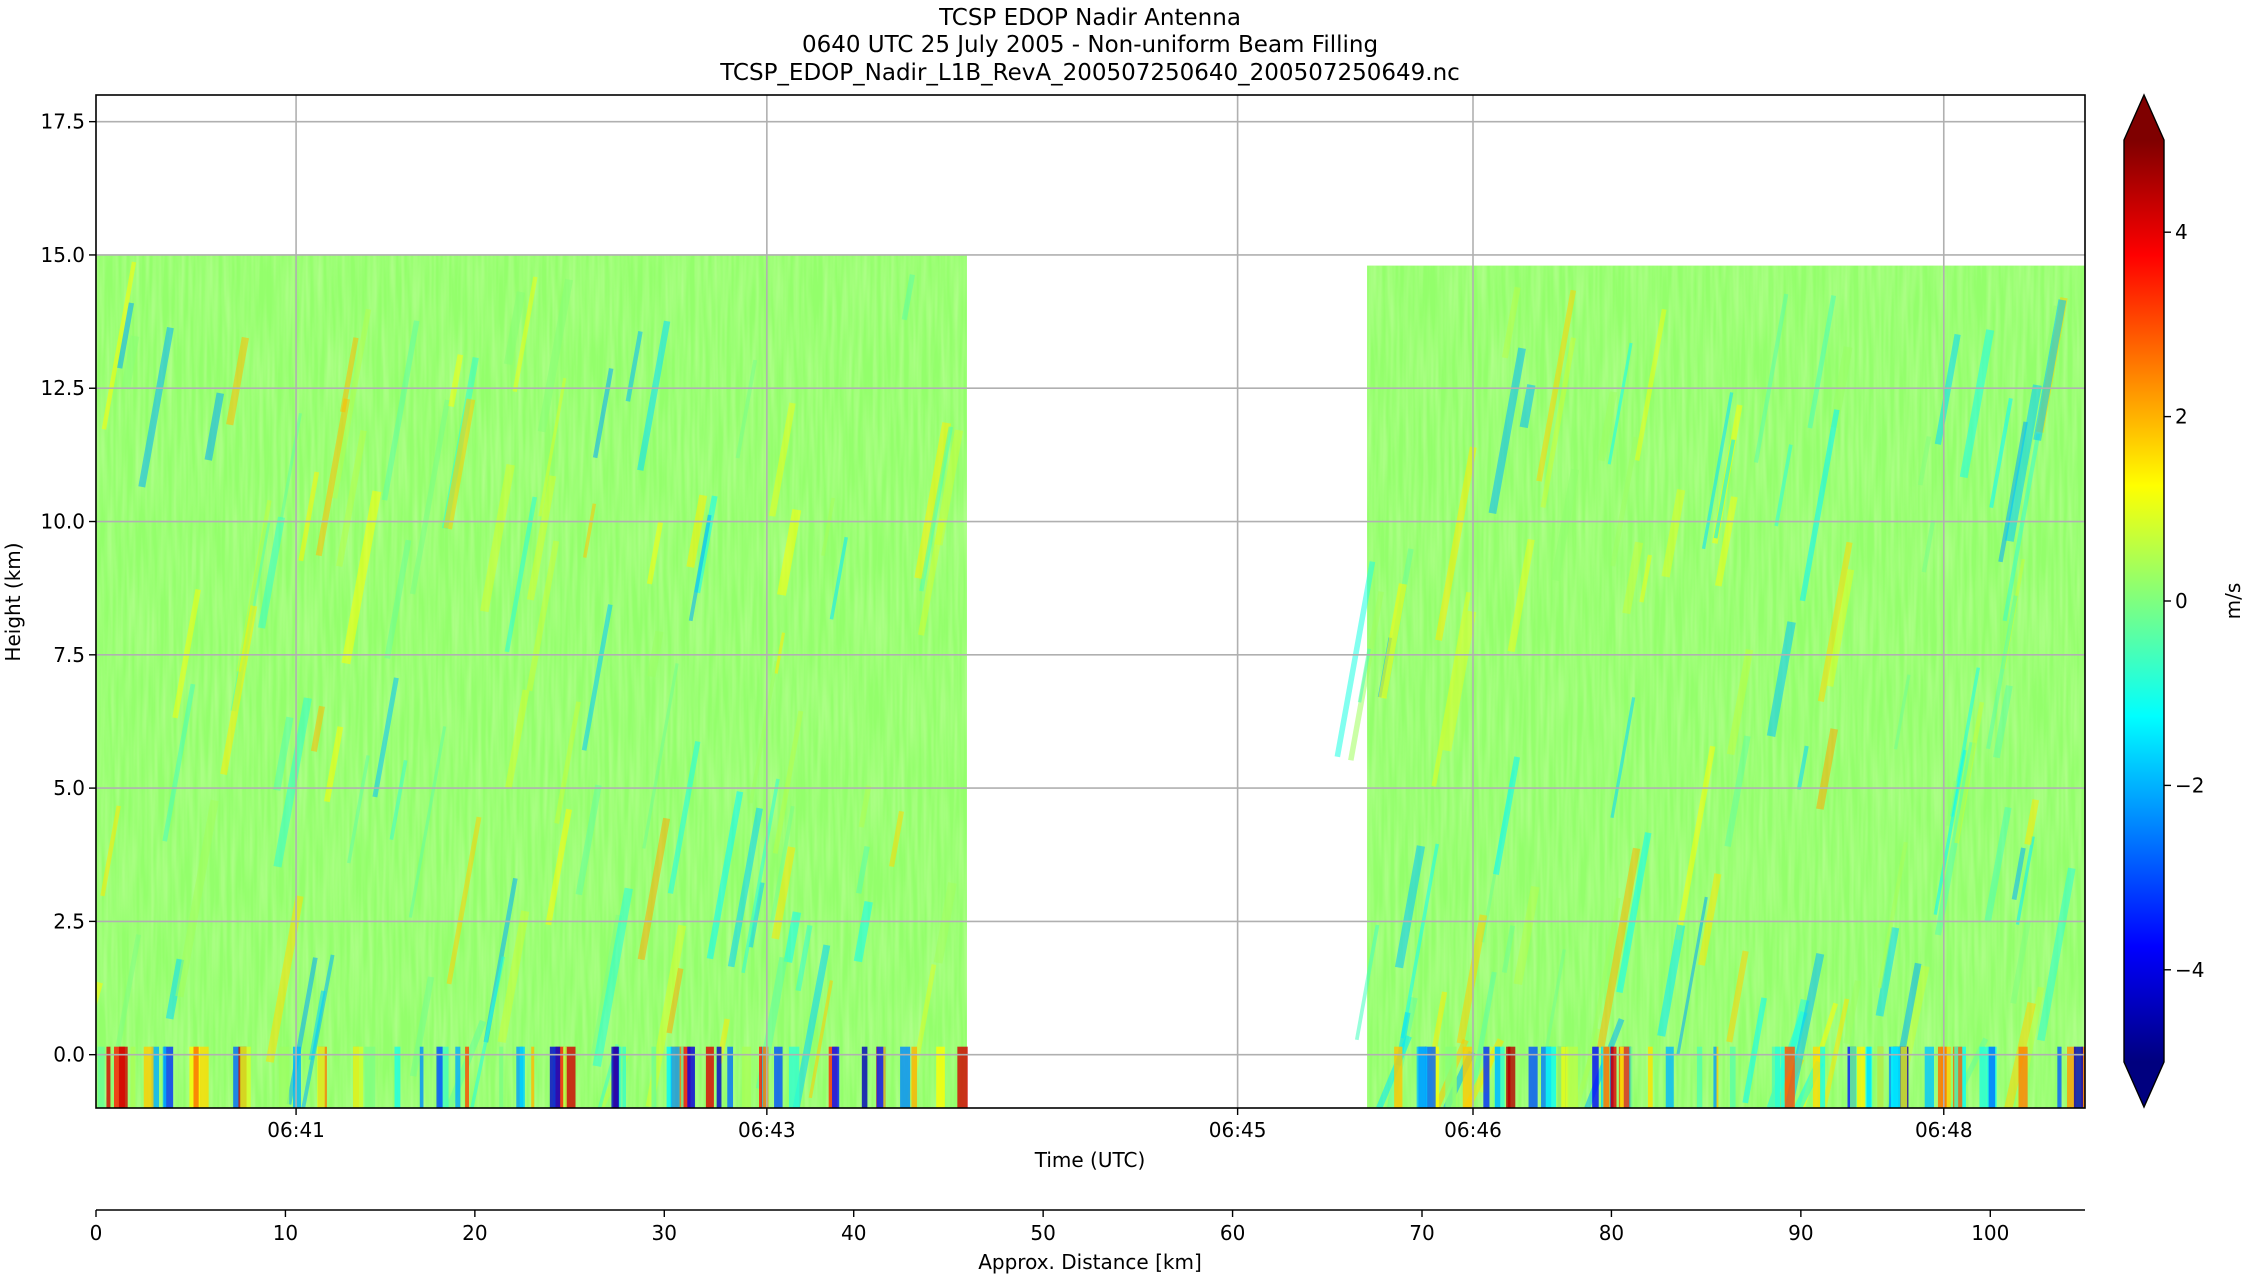 The image size is (2250, 1275). I want to click on distance-tick-label: 30, so click(664, 1233).